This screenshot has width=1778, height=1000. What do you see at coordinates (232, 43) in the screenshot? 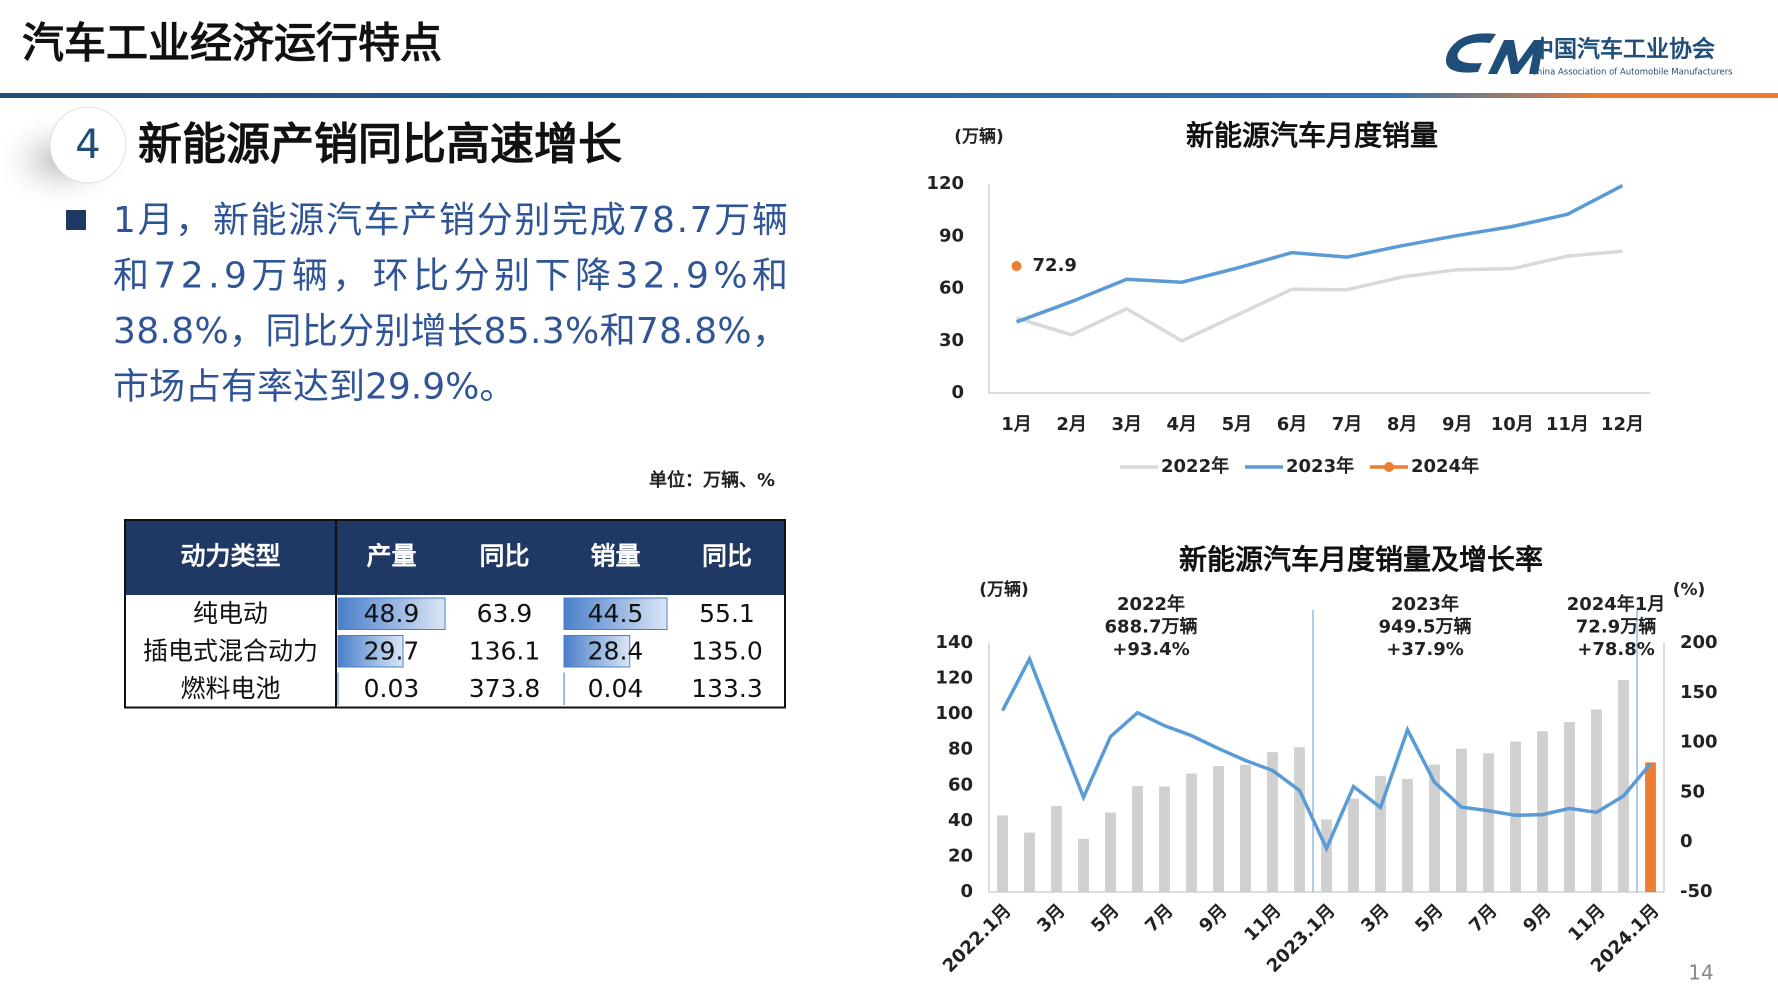
I see `page-title: 汽车工业经济运行特点` at bounding box center [232, 43].